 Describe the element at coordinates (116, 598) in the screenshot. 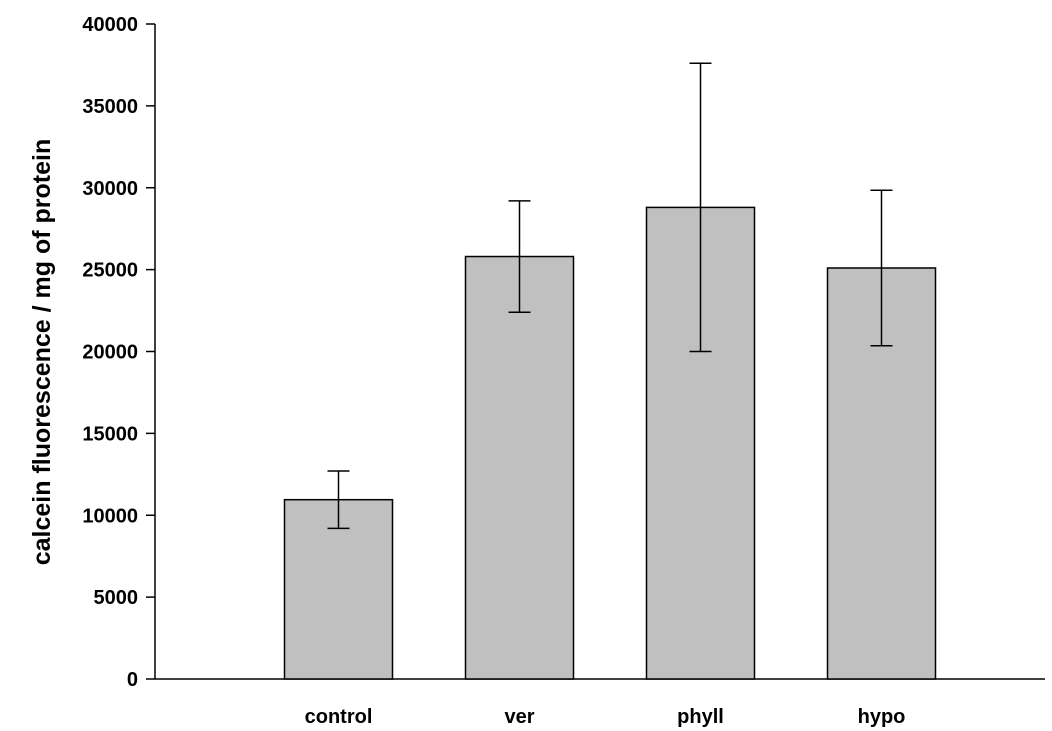

I see `y-tick-label: 5000` at that location.